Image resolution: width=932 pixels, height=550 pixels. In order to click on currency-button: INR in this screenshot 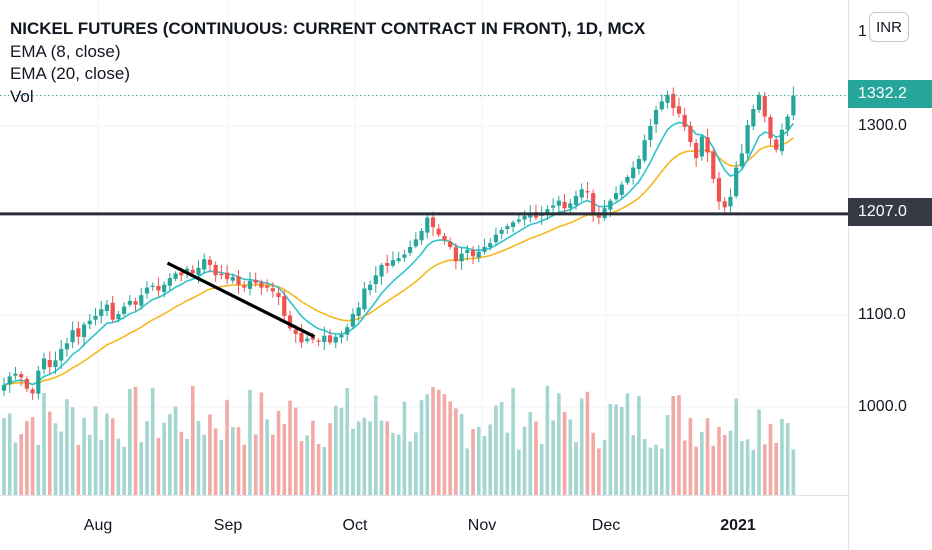, I will do `click(889, 27)`.